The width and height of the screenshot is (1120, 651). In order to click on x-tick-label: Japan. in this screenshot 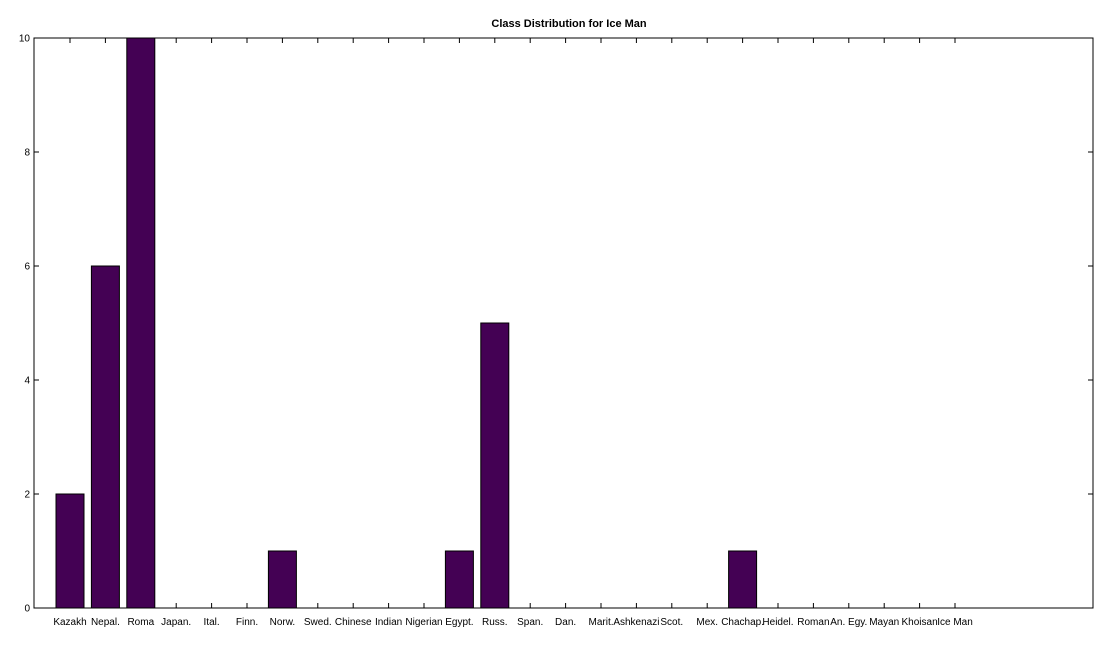, I will do `click(176, 622)`.